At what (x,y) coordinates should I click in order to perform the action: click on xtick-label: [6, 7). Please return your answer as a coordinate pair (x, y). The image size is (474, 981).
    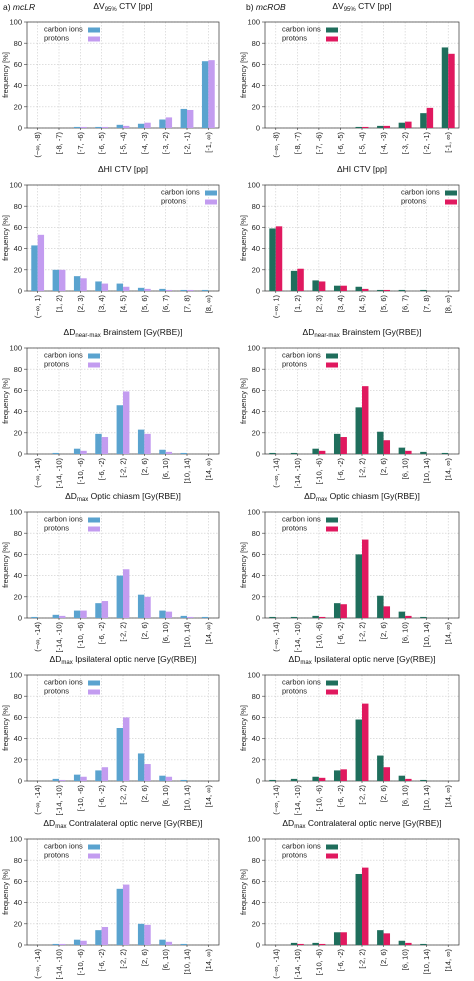
    Looking at the image, I should click on (165, 304).